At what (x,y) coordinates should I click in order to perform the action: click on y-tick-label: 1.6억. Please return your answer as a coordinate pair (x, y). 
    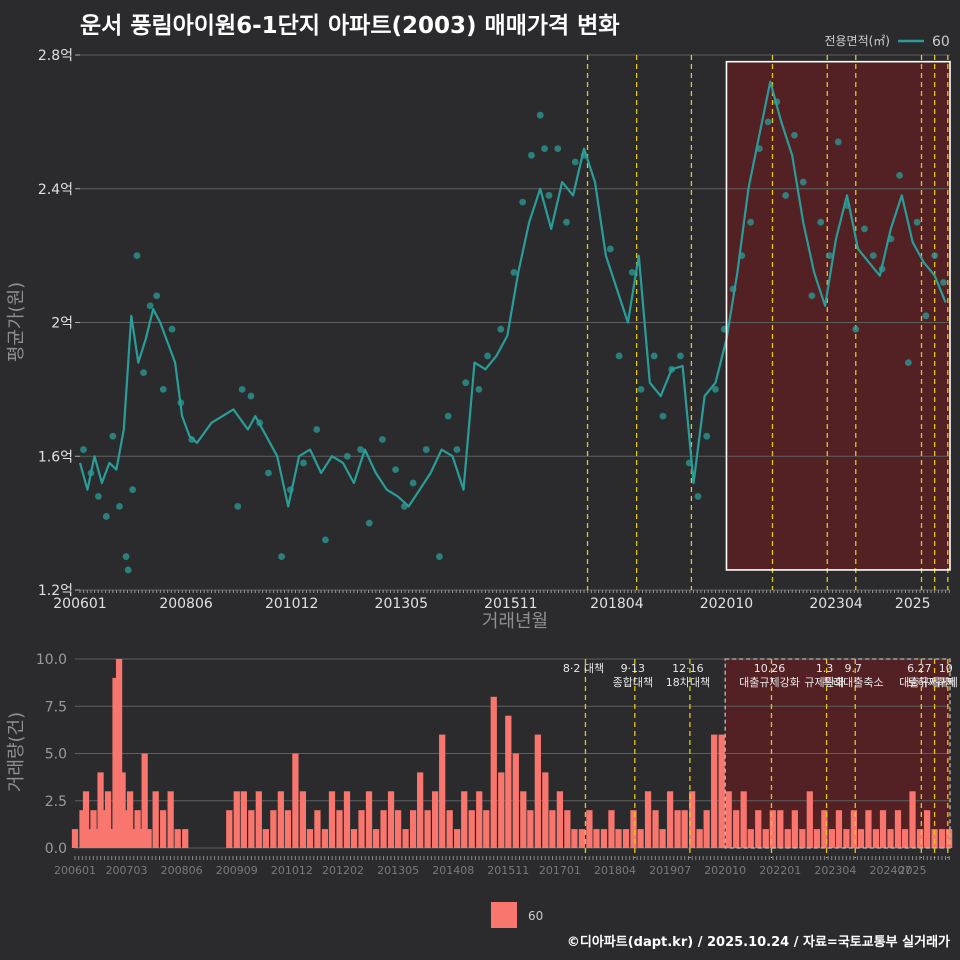
    Looking at the image, I should click on (55, 457).